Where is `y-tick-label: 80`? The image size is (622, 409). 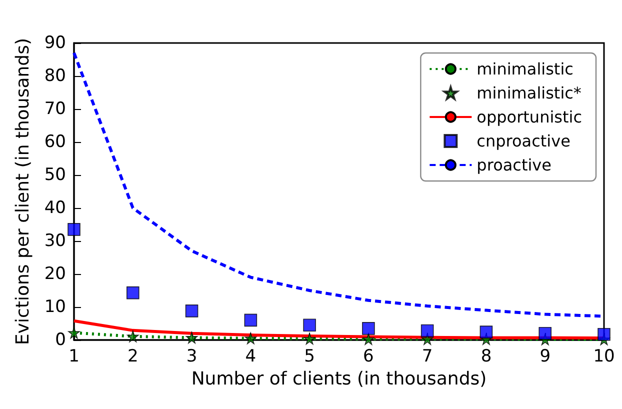 y-tick-label: 80 is located at coordinates (55, 76).